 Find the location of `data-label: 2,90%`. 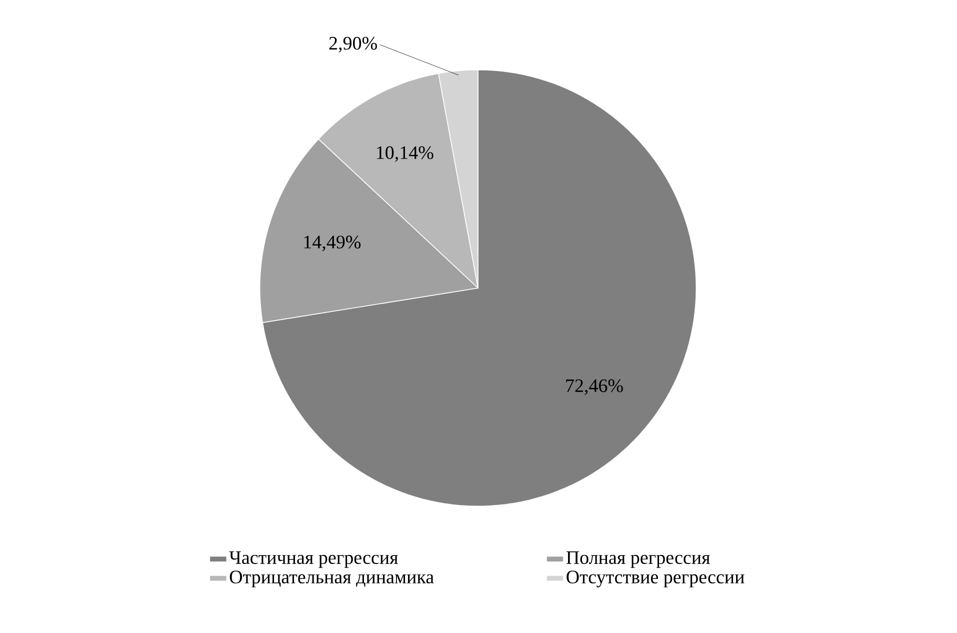

data-label: 2,90% is located at coordinates (353, 44).